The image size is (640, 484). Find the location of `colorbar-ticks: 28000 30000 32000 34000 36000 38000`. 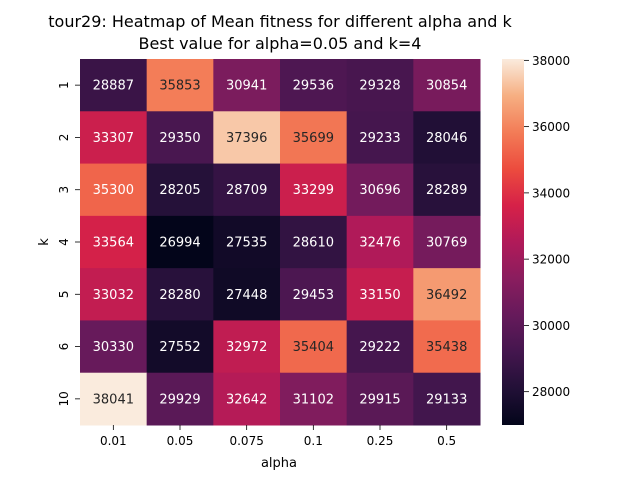

colorbar-ticks: 28000 30000 32000 34000 36000 38000 is located at coordinates (547, 226).